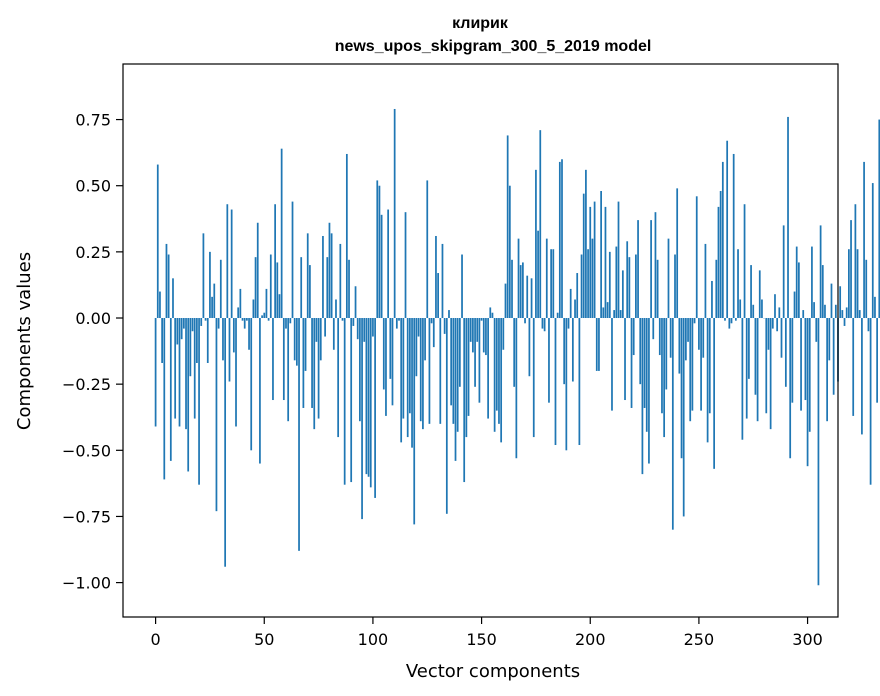 This screenshot has width=880, height=696. What do you see at coordinates (86, 450) in the screenshot?
I see `y-tick-label: −0.50` at bounding box center [86, 450].